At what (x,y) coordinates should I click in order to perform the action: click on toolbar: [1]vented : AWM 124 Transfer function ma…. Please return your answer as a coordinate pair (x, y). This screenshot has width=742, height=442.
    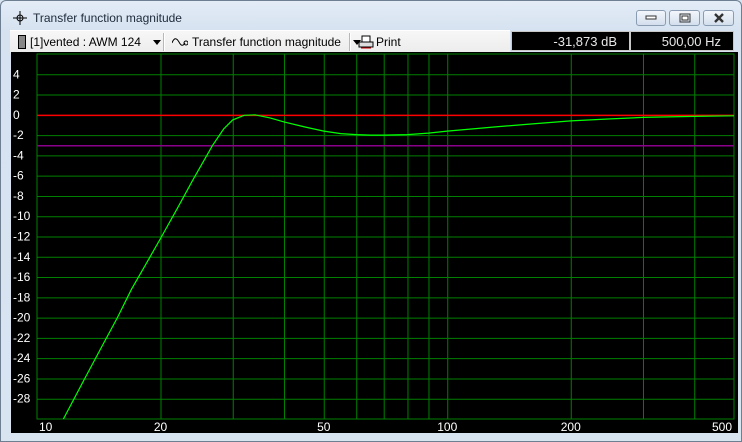
    Looking at the image, I should click on (260, 41).